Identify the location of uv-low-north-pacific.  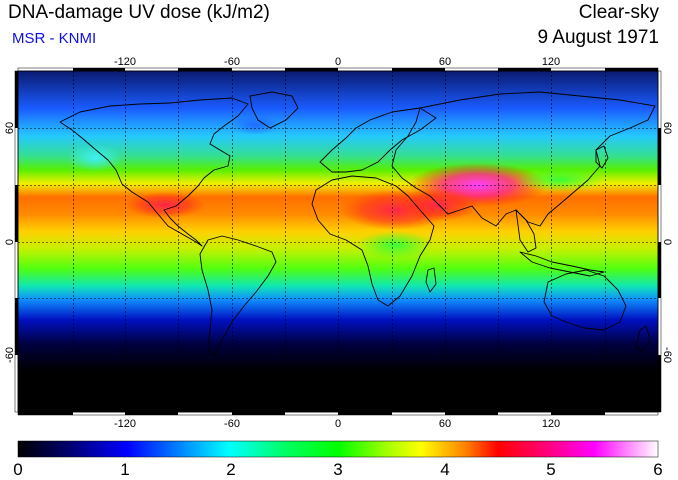
(95, 158).